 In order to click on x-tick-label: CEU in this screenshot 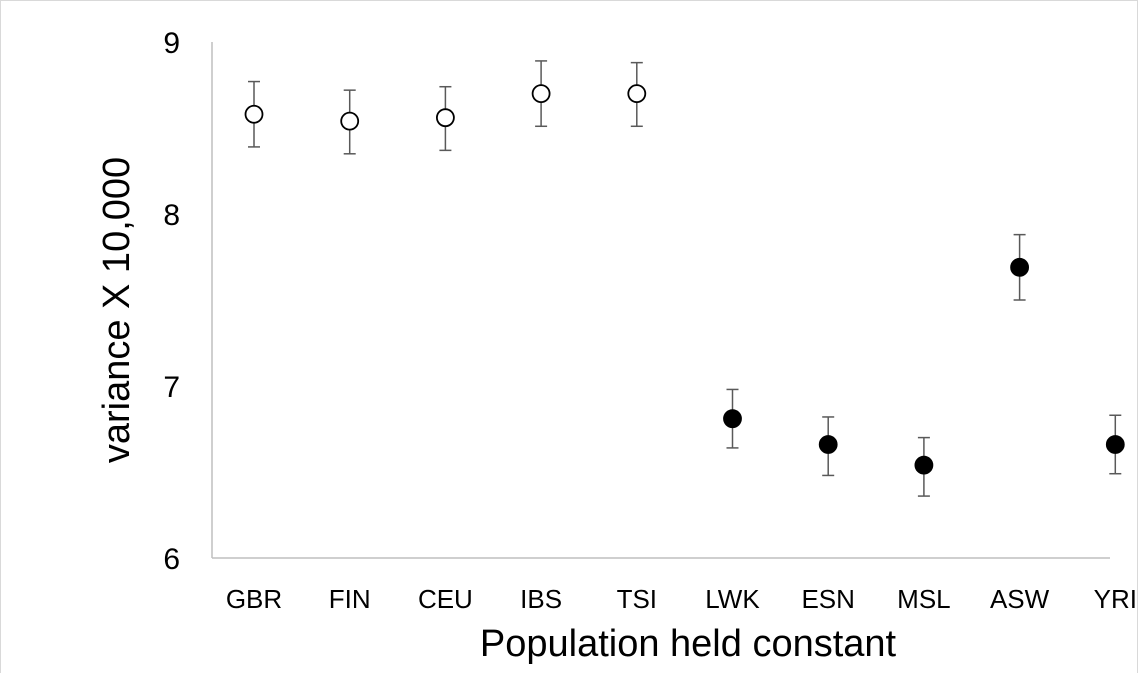, I will do `click(445, 599)`.